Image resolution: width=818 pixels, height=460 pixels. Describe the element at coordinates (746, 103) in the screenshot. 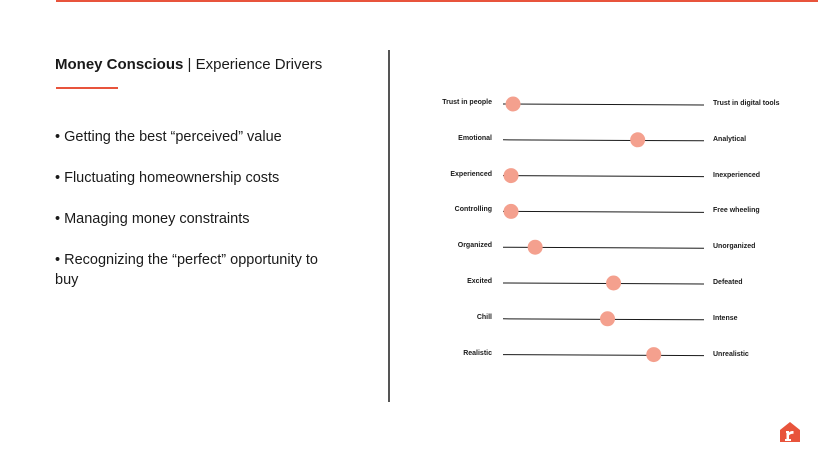

I see `scale-right-label: Trust in digital tools` at that location.